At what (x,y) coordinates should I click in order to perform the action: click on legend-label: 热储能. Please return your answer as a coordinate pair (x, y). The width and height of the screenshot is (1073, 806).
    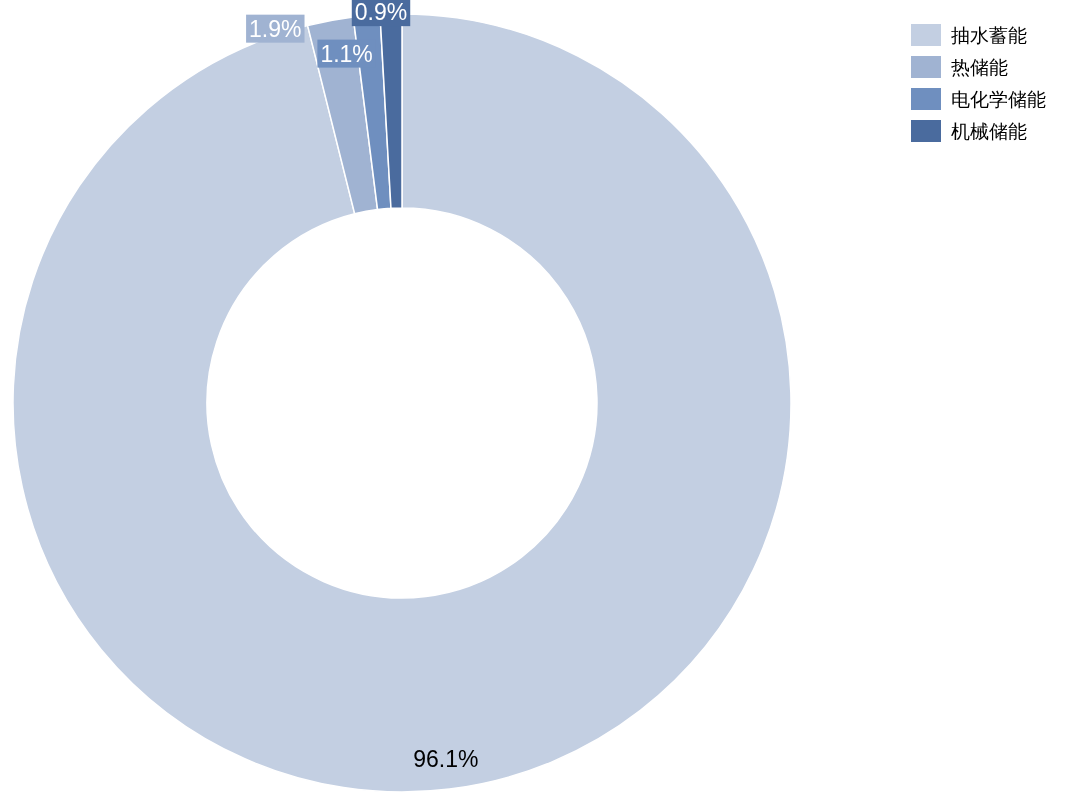
    Looking at the image, I should click on (979, 67).